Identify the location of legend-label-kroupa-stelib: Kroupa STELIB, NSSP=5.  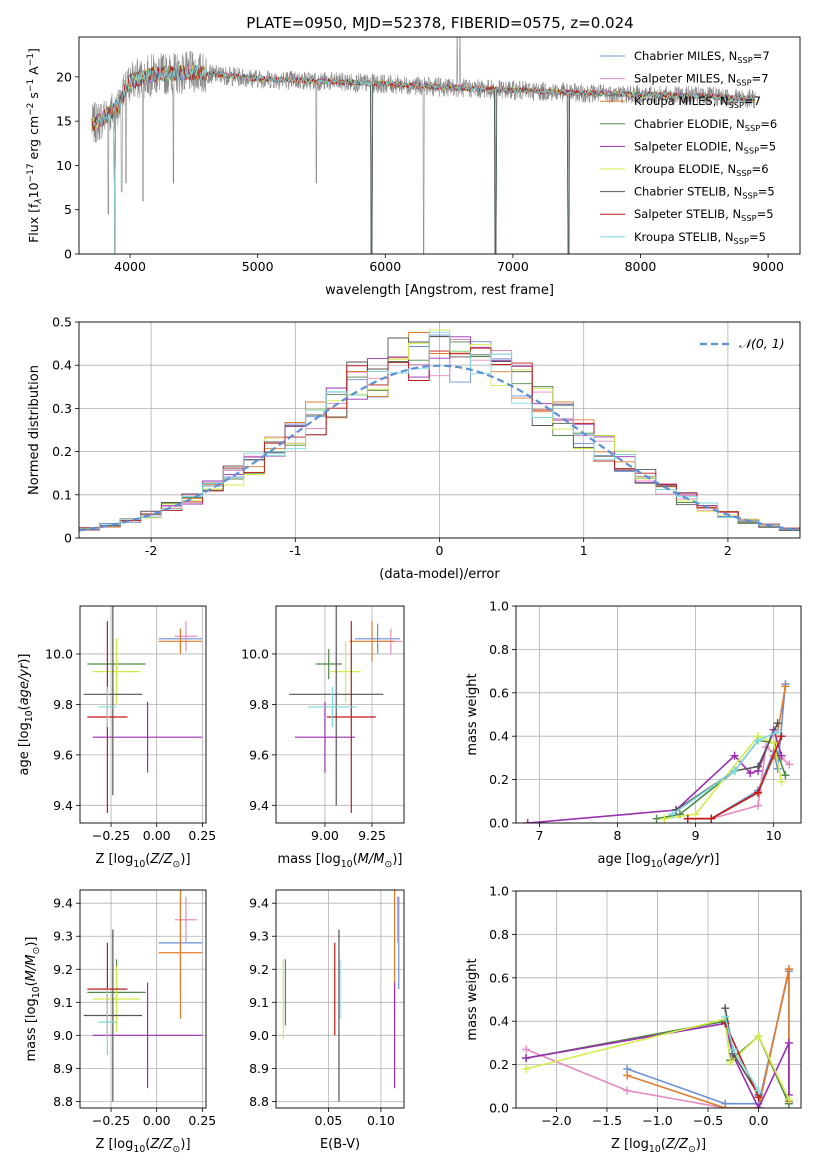
(700, 238).